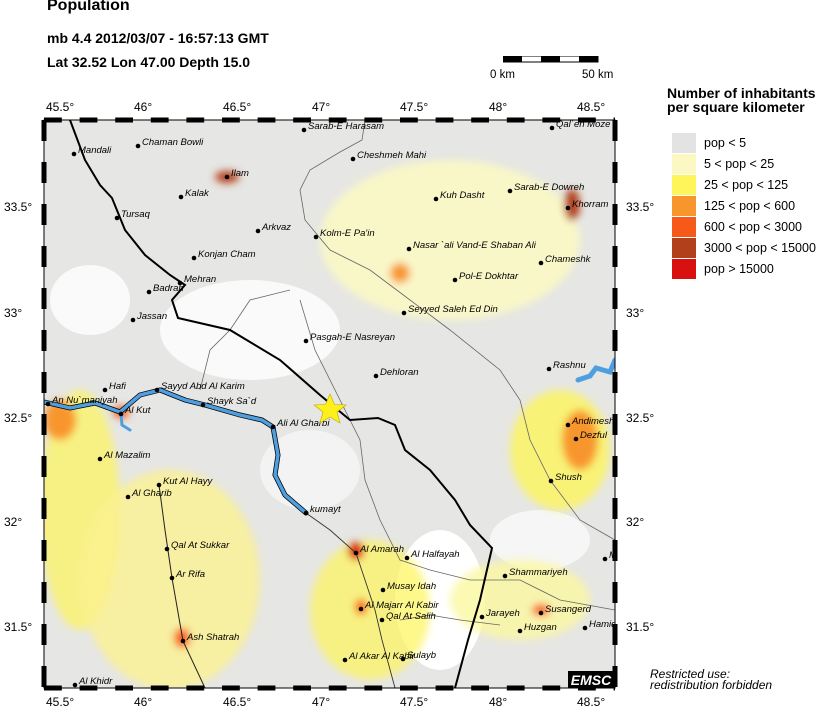 The image size is (825, 709). I want to click on city: An Nu`maniyah, so click(81, 401).